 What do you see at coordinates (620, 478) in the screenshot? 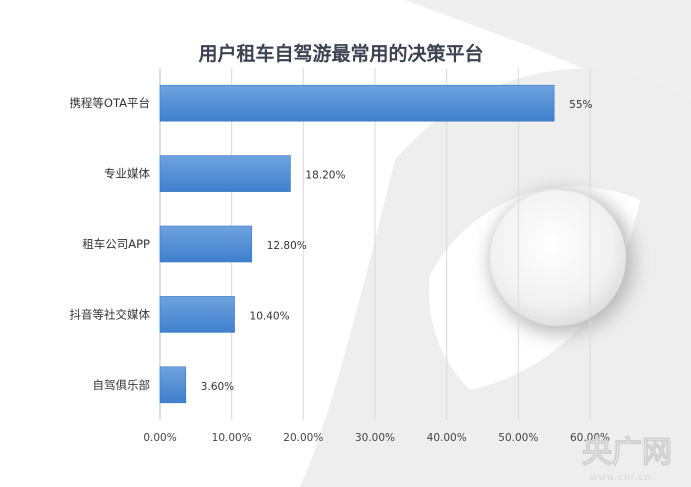
I see `watermark-url: www.cnr.cn` at bounding box center [620, 478].